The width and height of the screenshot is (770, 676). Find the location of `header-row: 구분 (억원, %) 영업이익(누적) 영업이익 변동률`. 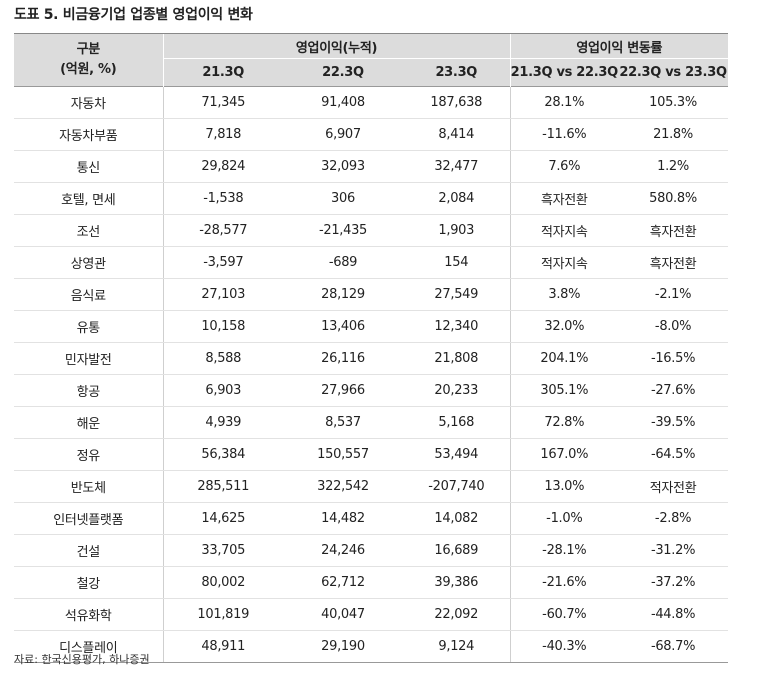

header-row: 구분 (억원, %) 영업이익(누적) 영업이익 변동률 is located at coordinates (371, 60).